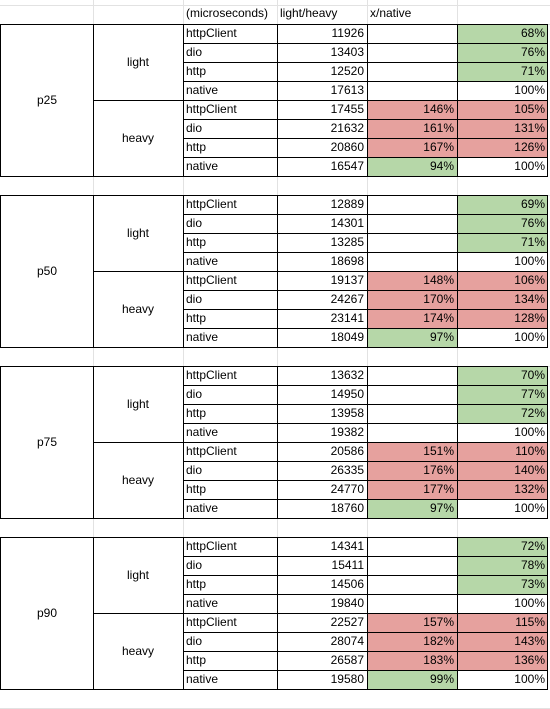 The height and width of the screenshot is (709, 550). What do you see at coordinates (502, 660) in the screenshot?
I see `x-native-ratio-cell: 136%` at bounding box center [502, 660].